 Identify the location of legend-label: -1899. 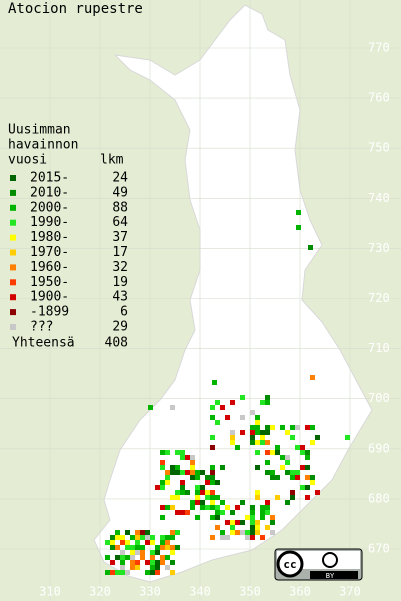
(49, 312).